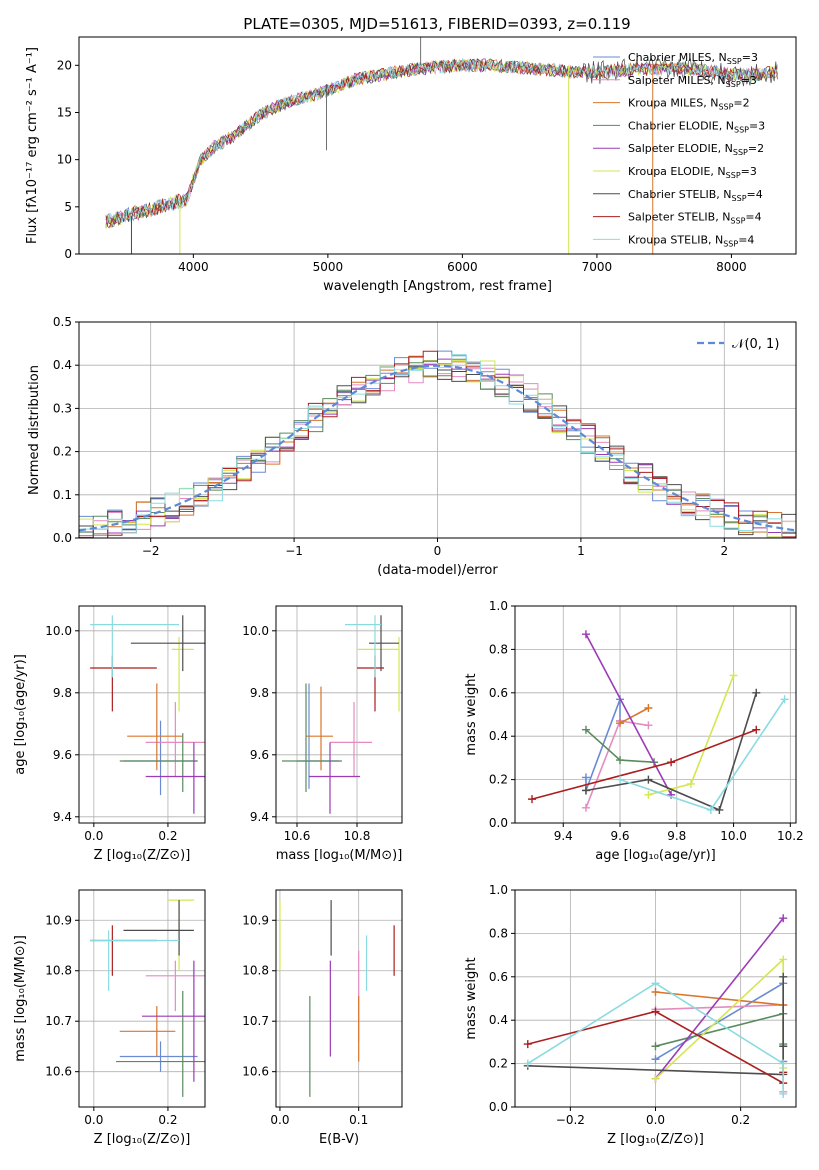  I want to click on gaussian-curve, so click(437, 448).